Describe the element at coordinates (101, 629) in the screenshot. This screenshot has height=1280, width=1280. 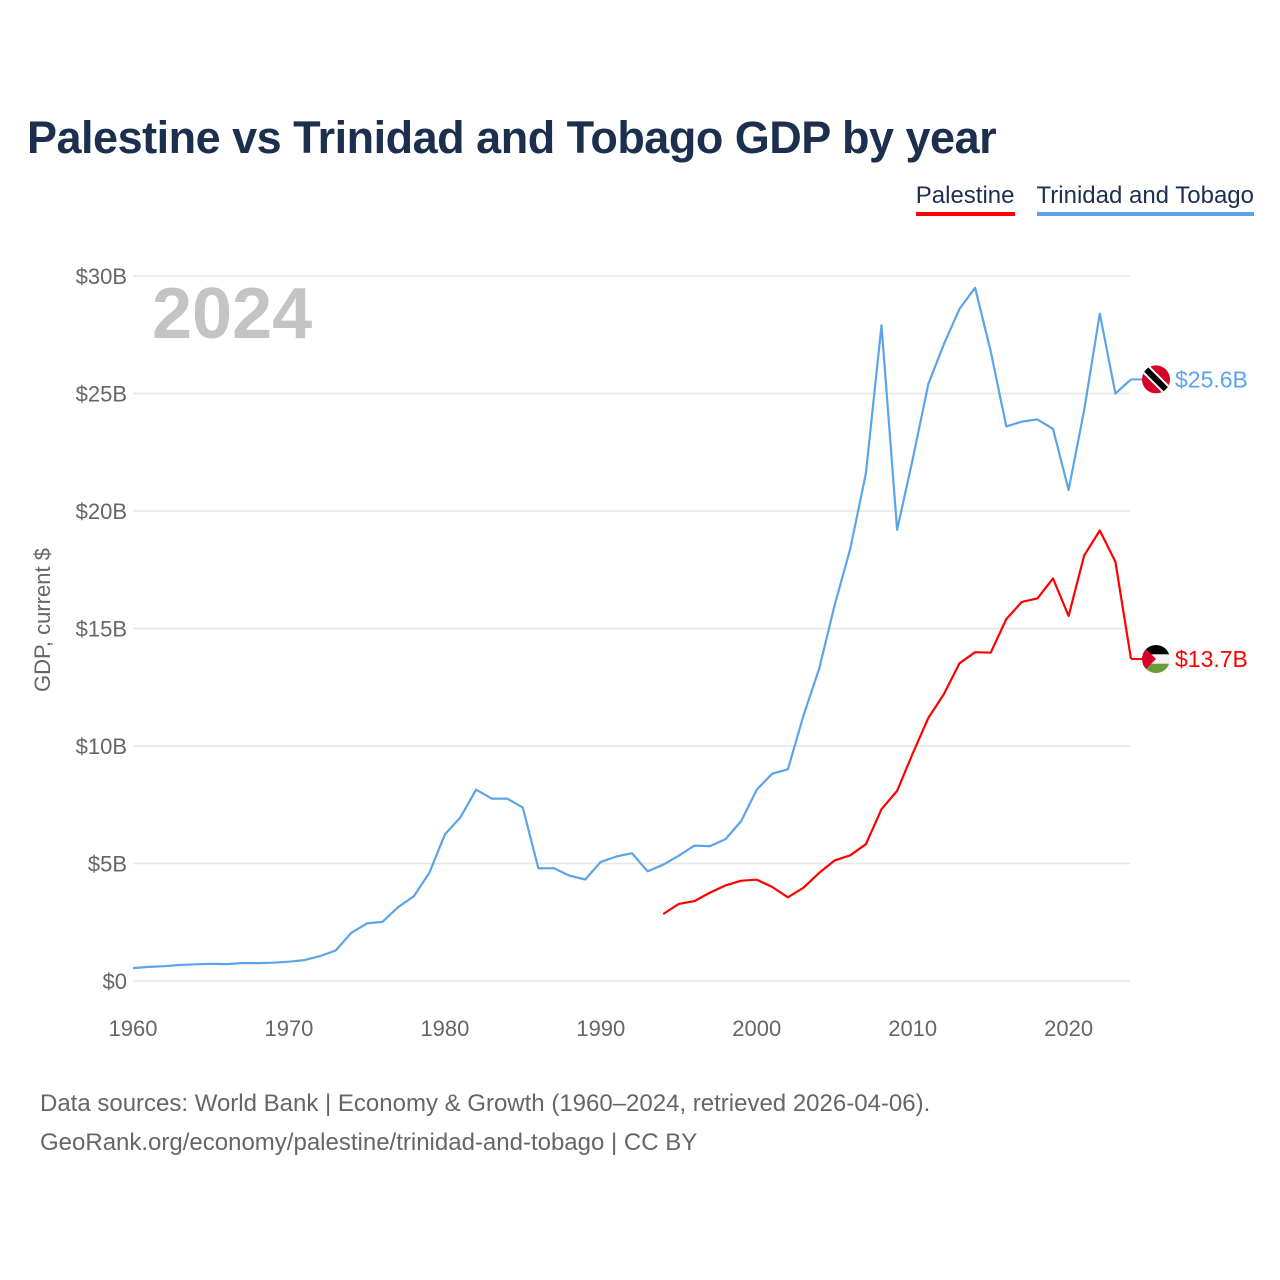
I see `y-tick-label: $15B` at that location.